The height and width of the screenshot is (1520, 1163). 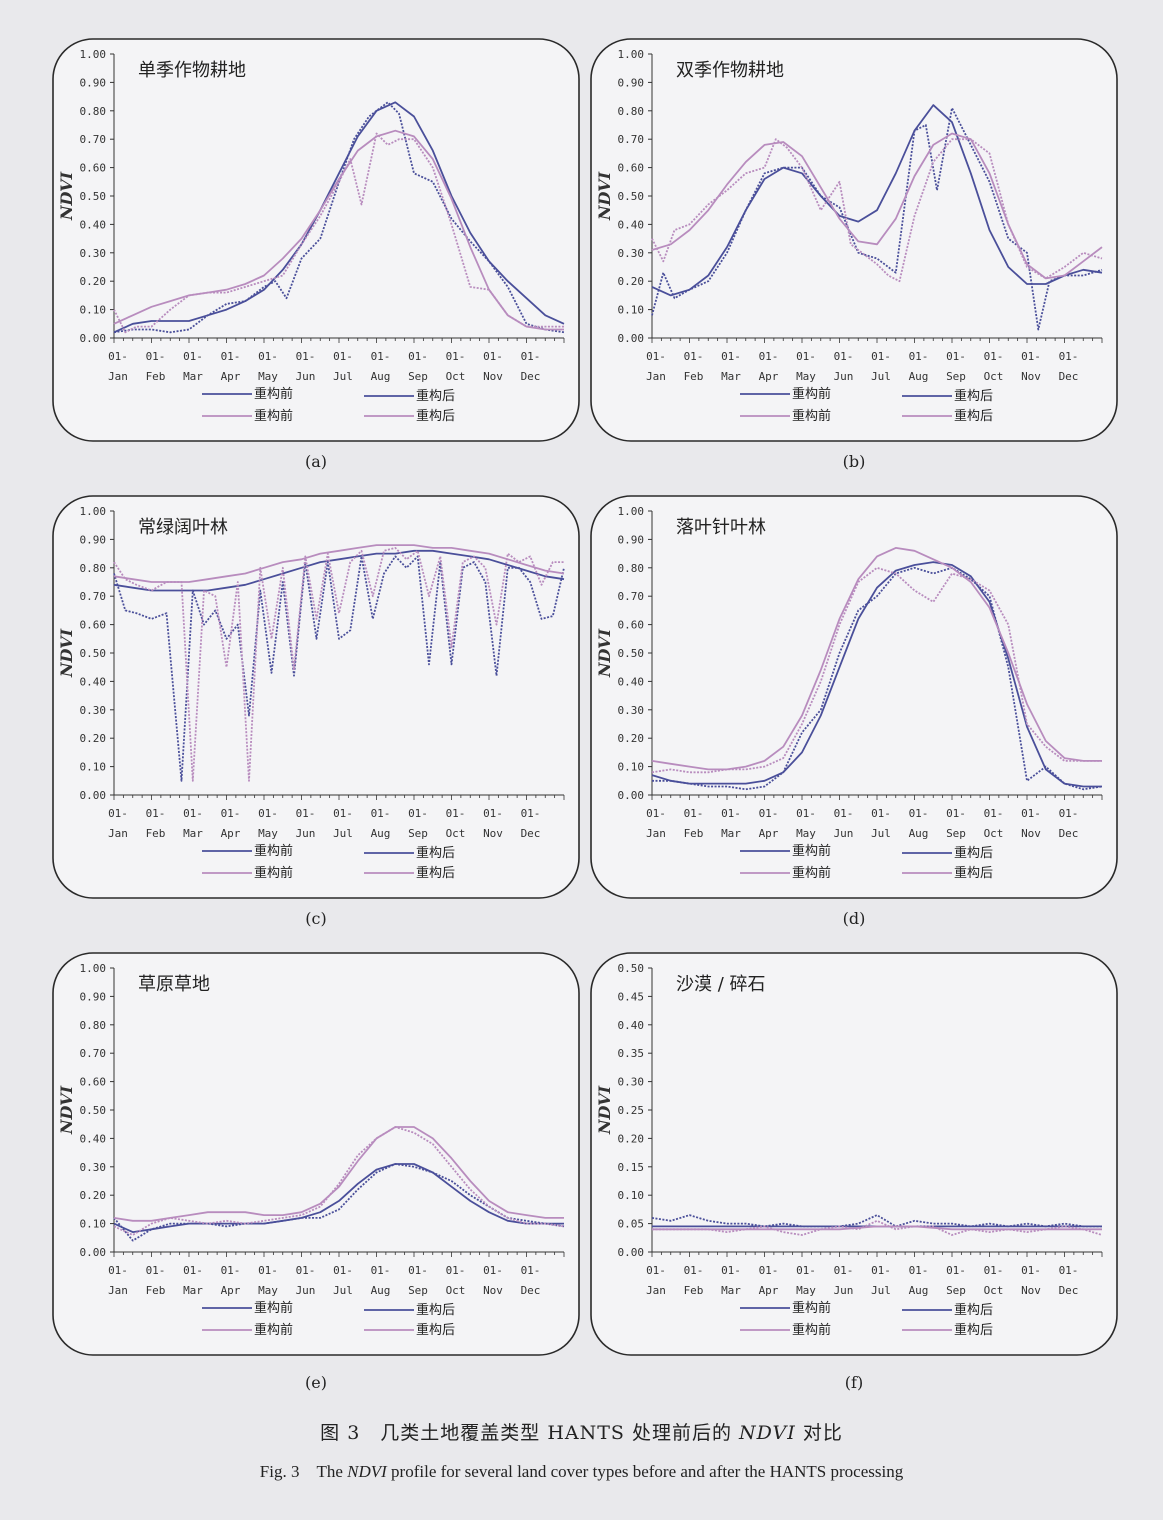 What do you see at coordinates (456, 833) in the screenshot?
I see `x-tick-label: Oct` at bounding box center [456, 833].